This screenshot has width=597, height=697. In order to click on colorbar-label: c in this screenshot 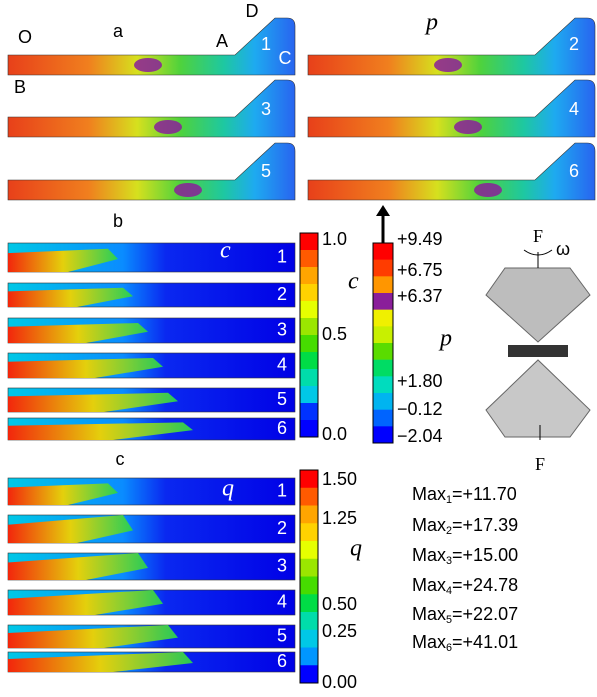, I will do `click(353, 282)`.